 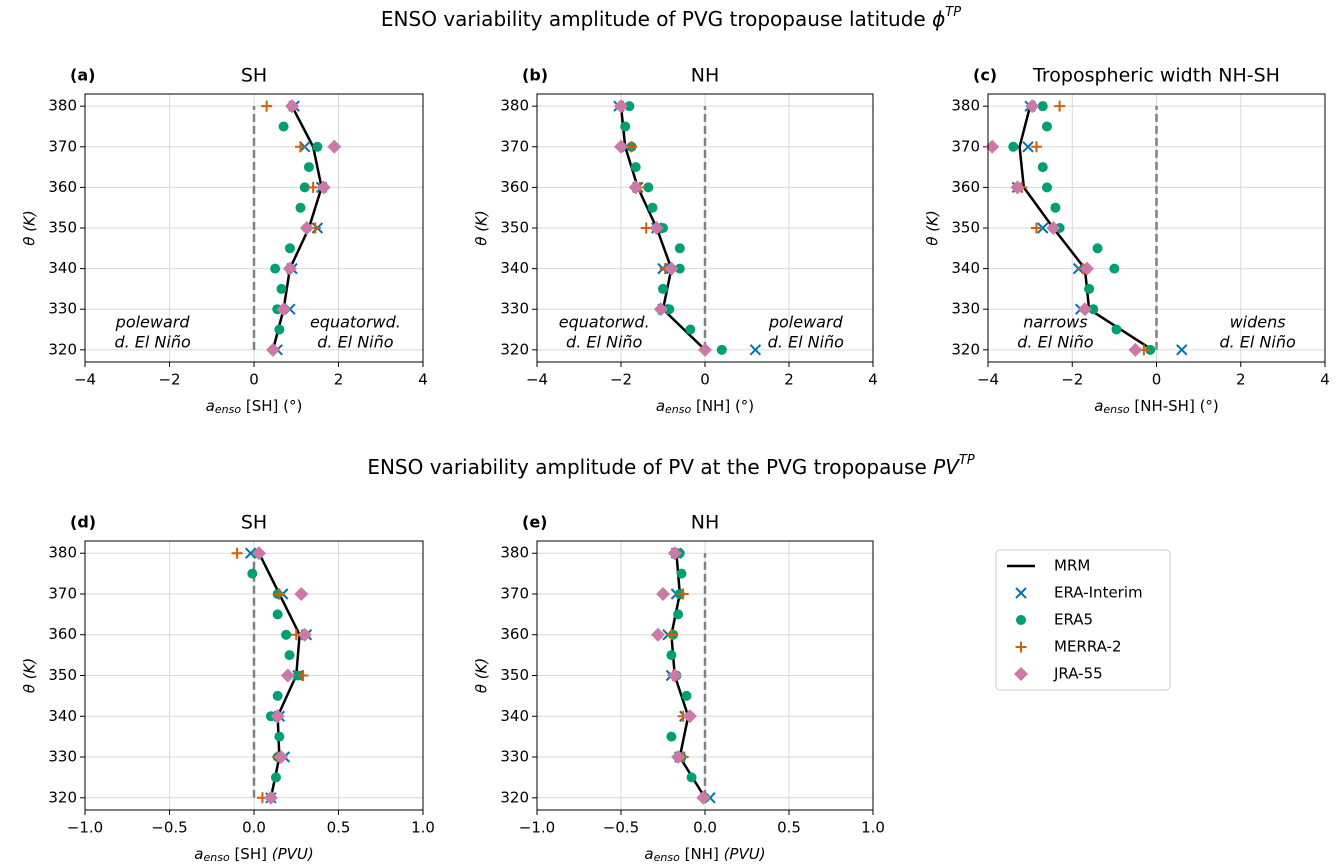 I want to click on annotation: poleward, so click(x=153, y=322).